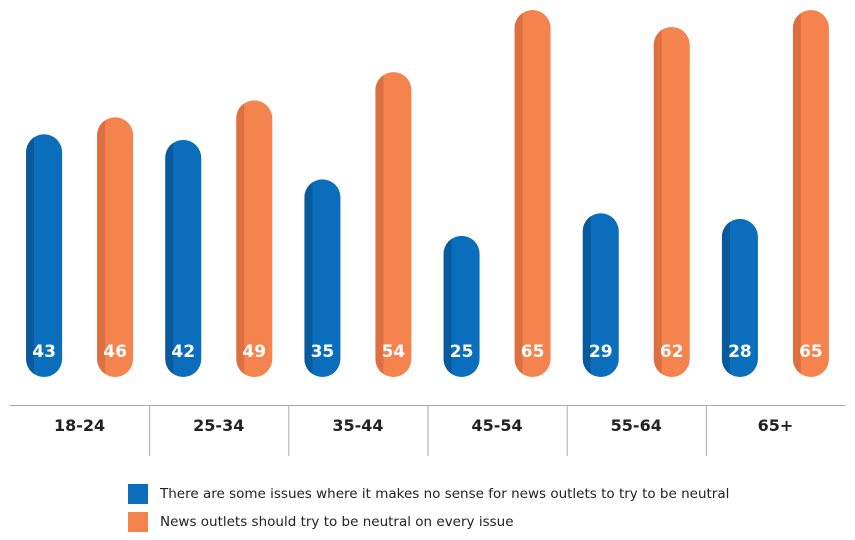 The width and height of the screenshot is (855, 540). I want to click on bar-1-35-44: 35, so click(322, 278).